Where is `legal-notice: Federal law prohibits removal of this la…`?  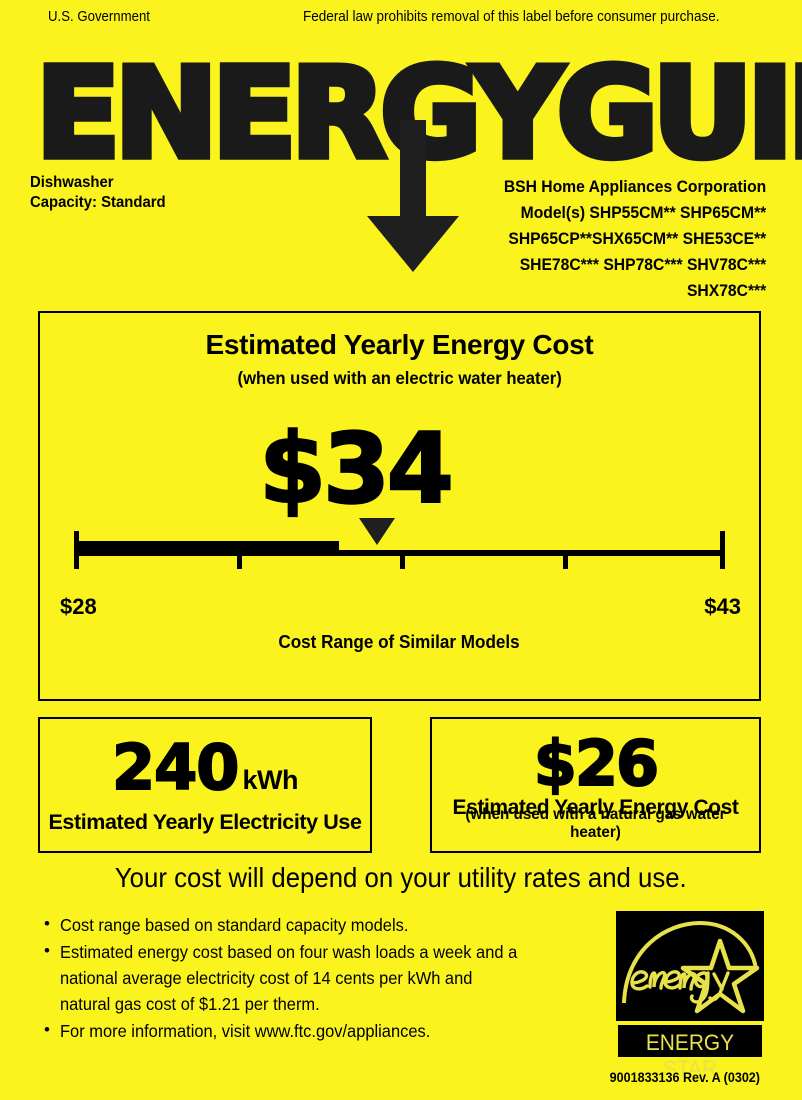
legal-notice: Federal law prohibits removal of this la… is located at coordinates (511, 16).